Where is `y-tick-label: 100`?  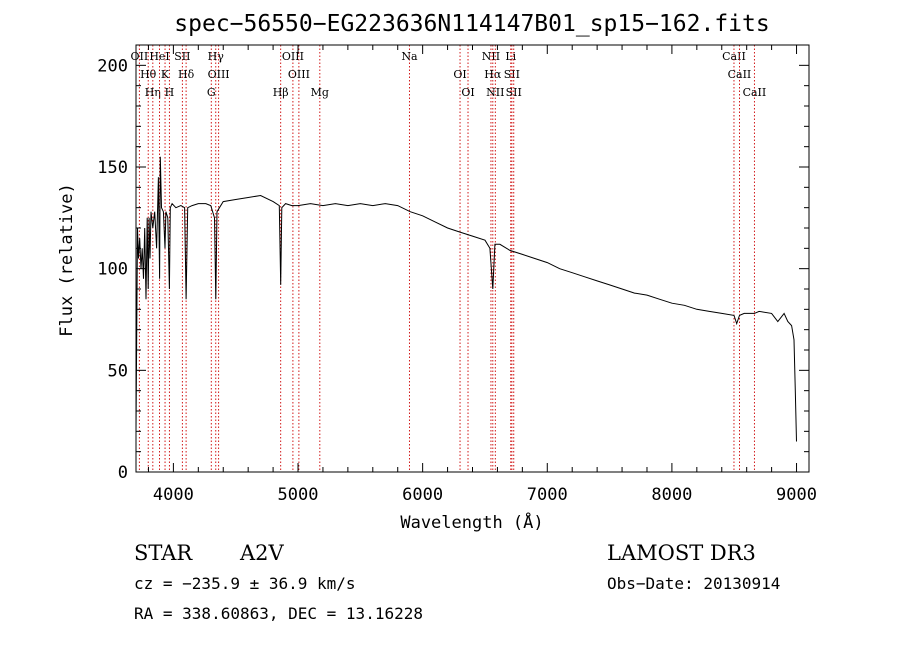 y-tick-label: 100 is located at coordinates (112, 270).